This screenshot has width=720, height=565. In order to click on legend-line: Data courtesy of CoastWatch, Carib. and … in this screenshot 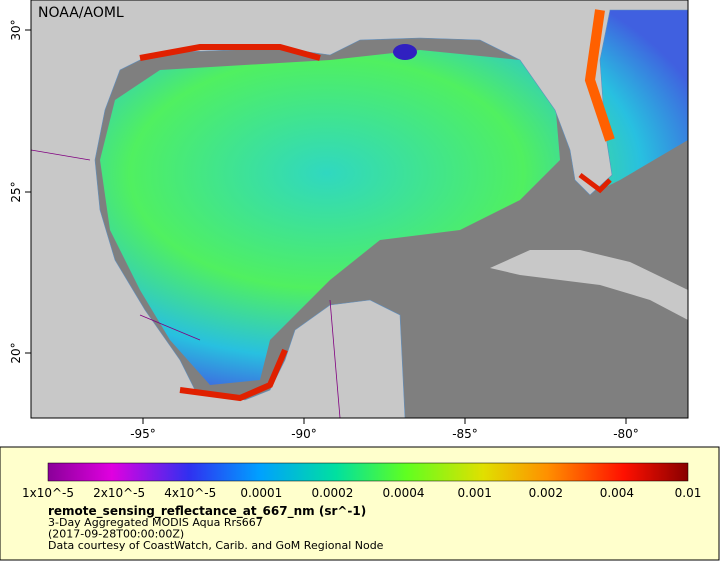, I will do `click(216, 545)`.